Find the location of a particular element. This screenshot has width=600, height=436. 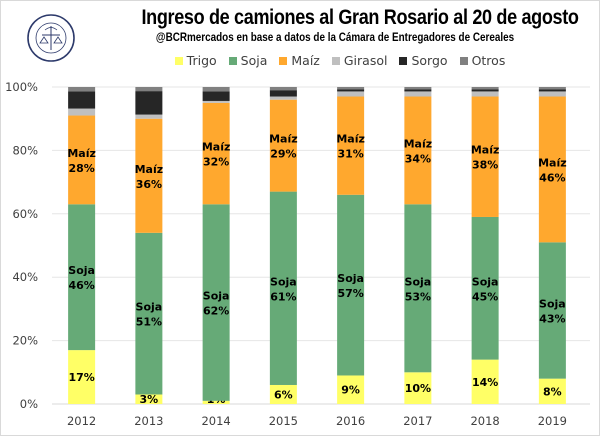

bar-segment-soja-2015 is located at coordinates (283, 288).